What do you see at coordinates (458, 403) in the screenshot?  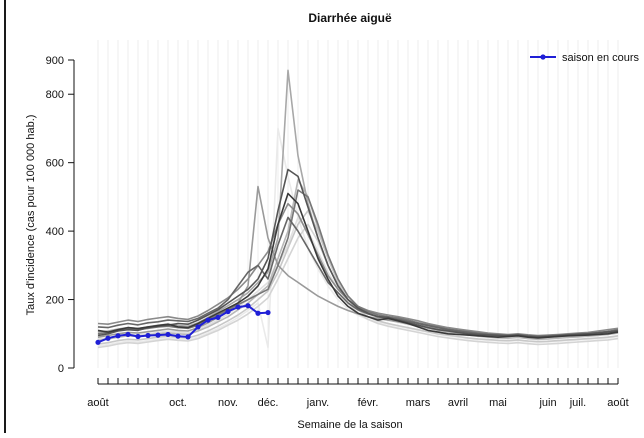 I see `x-month-label: avril` at bounding box center [458, 403].